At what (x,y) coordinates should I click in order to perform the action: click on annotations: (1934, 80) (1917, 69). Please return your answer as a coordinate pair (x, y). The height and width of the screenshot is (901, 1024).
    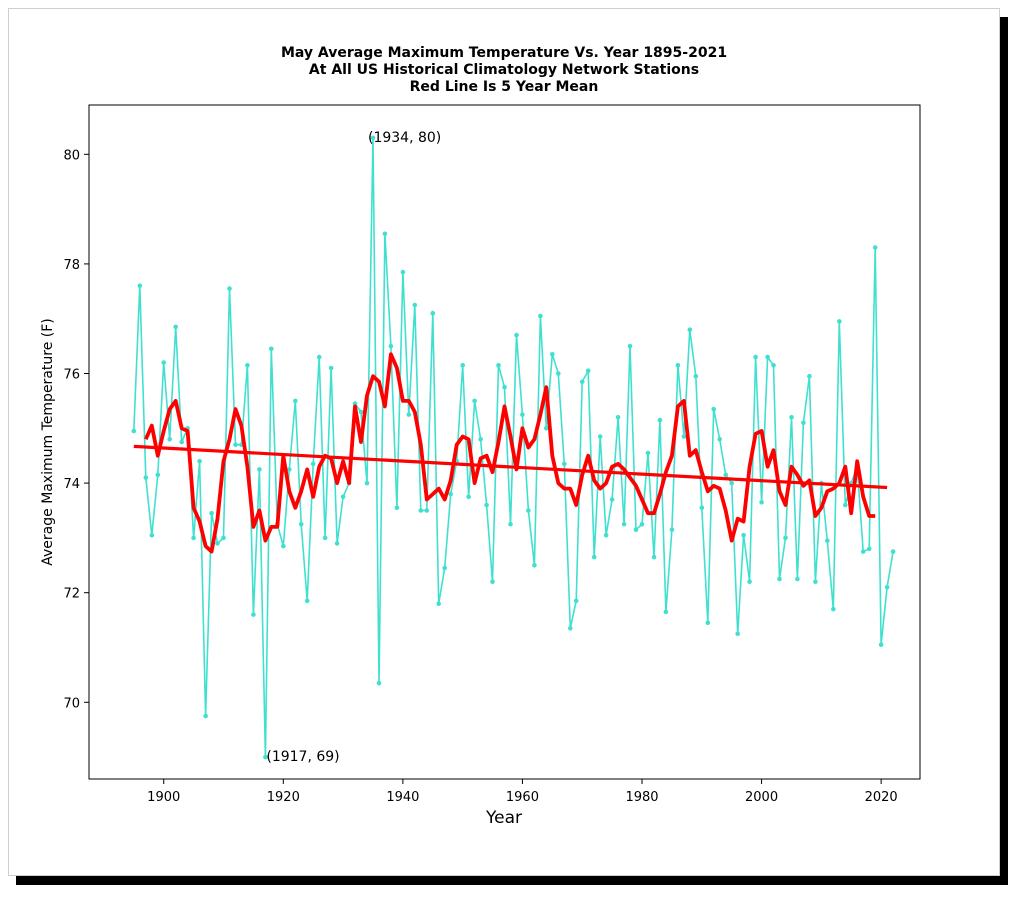
    Looking at the image, I should click on (353, 447).